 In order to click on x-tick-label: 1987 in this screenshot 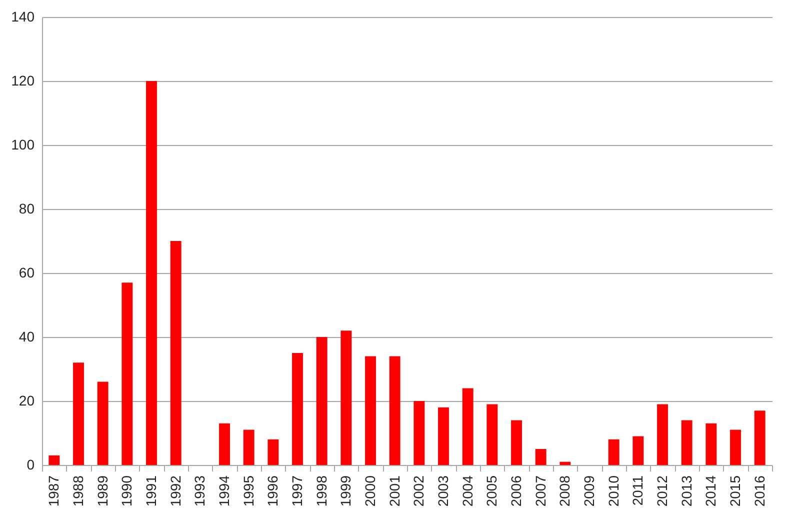, I will do `click(54, 491)`.